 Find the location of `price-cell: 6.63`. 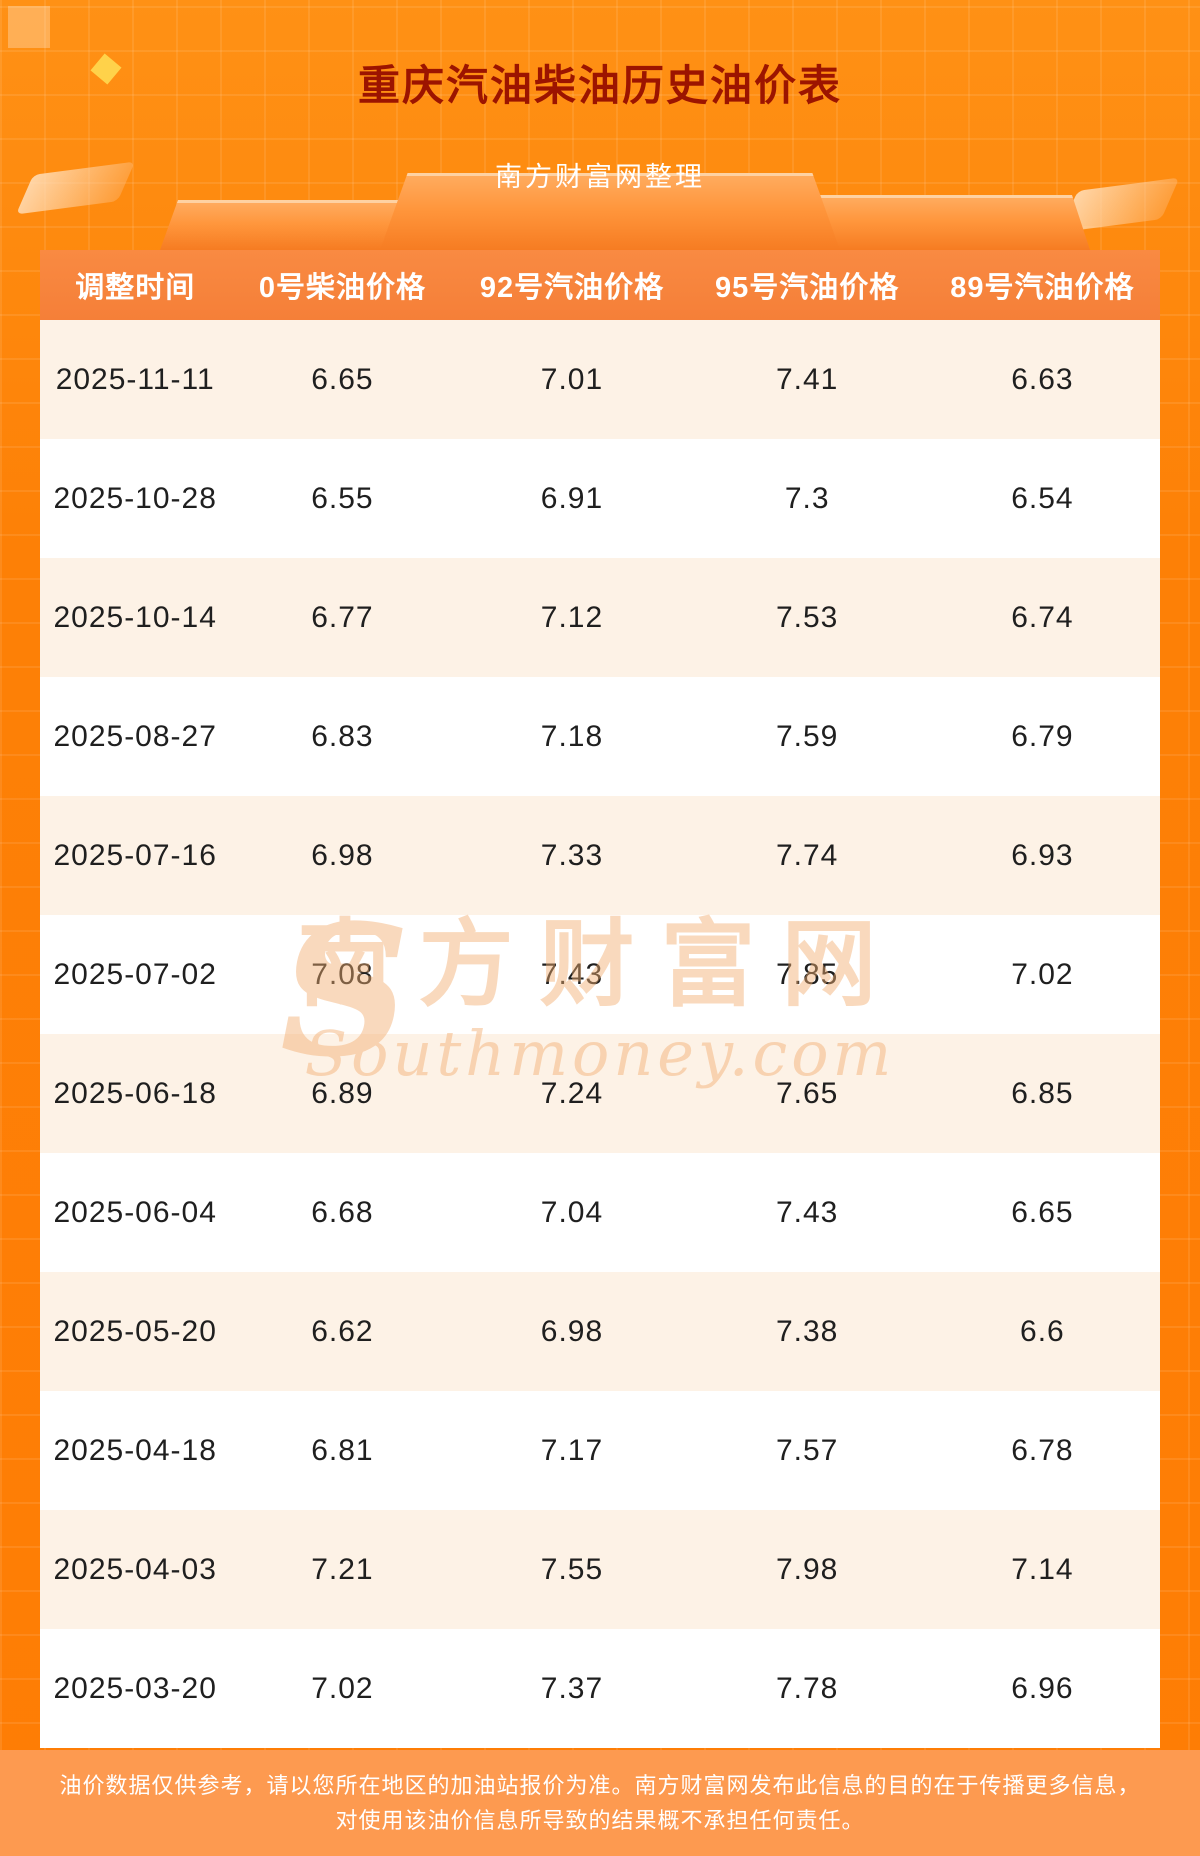

price-cell: 6.63 is located at coordinates (1042, 379).